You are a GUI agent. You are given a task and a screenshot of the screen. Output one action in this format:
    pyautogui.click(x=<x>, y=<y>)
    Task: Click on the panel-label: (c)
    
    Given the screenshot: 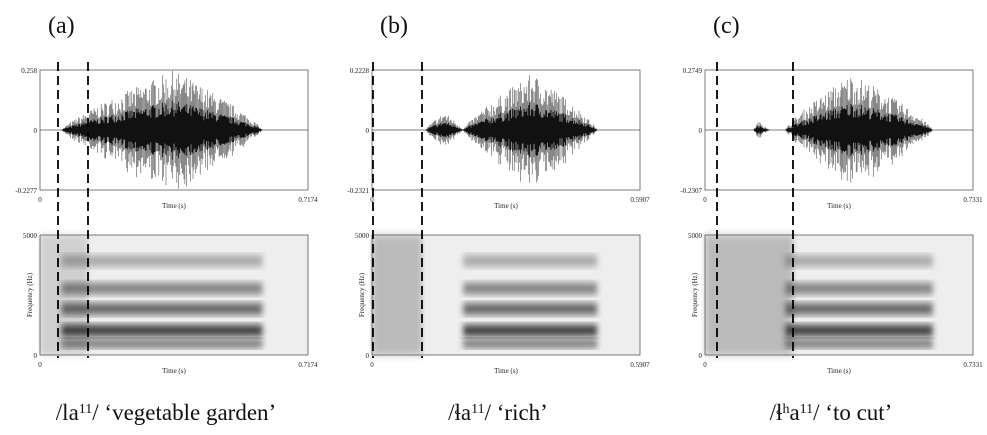 What is the action you would take?
    pyautogui.click(x=726, y=26)
    